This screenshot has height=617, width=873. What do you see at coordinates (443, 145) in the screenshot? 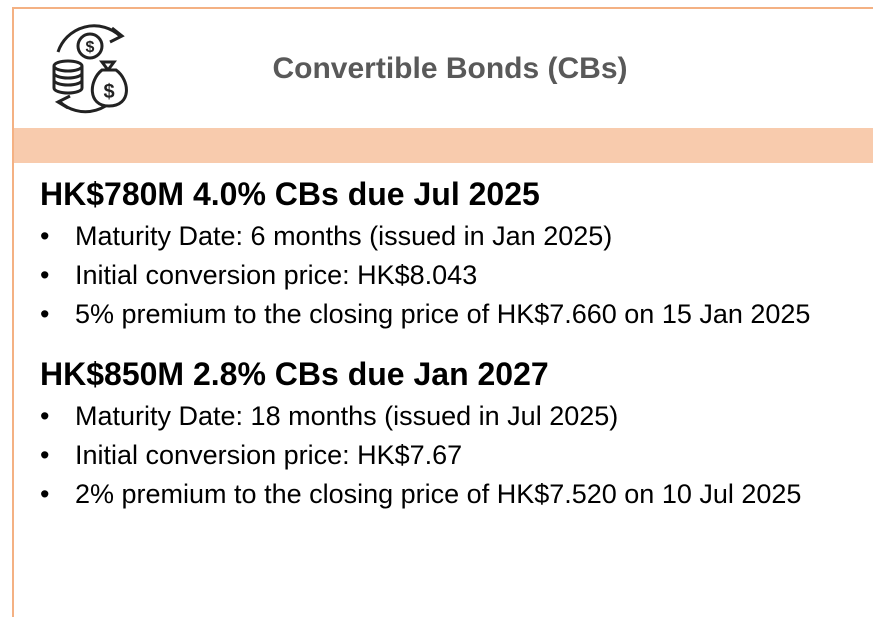
I see `accent-band` at bounding box center [443, 145].